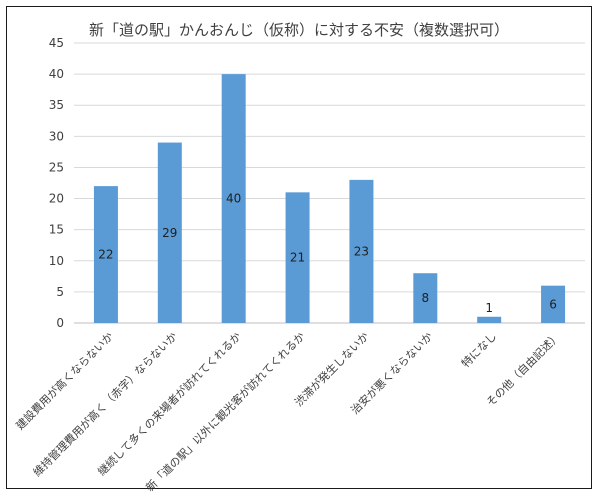 The width and height of the screenshot is (600, 497). What do you see at coordinates (169, 403) in the screenshot?
I see `category-label: 継続して多くの来場者が訪れてくれるか` at bounding box center [169, 403].